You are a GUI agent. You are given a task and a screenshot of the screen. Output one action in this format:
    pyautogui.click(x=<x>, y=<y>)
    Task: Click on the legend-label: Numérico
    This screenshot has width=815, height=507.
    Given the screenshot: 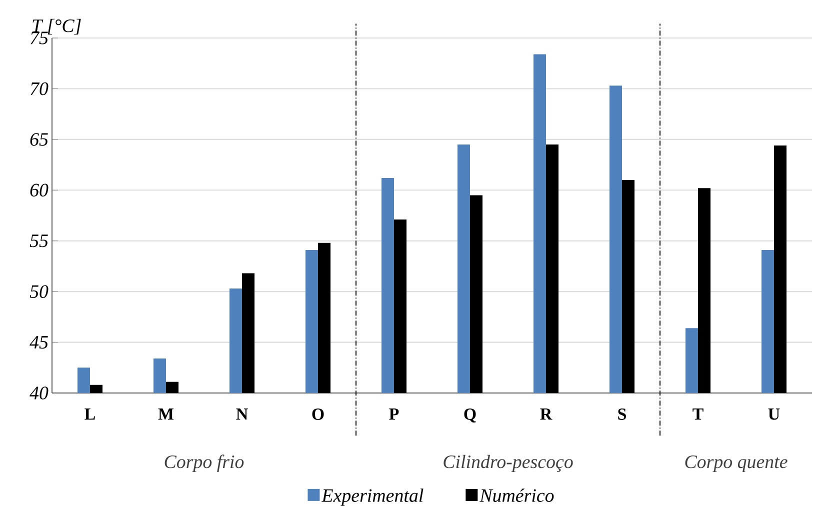 What is the action you would take?
    pyautogui.click(x=517, y=495)
    